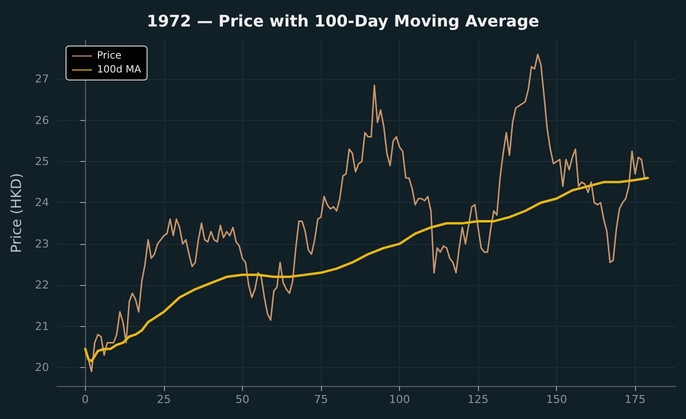 This screenshot has height=419, width=686. What do you see at coordinates (343, 21) in the screenshot?
I see `chart-title: 1972 — Price with 100-Day Moving Average` at bounding box center [343, 21].